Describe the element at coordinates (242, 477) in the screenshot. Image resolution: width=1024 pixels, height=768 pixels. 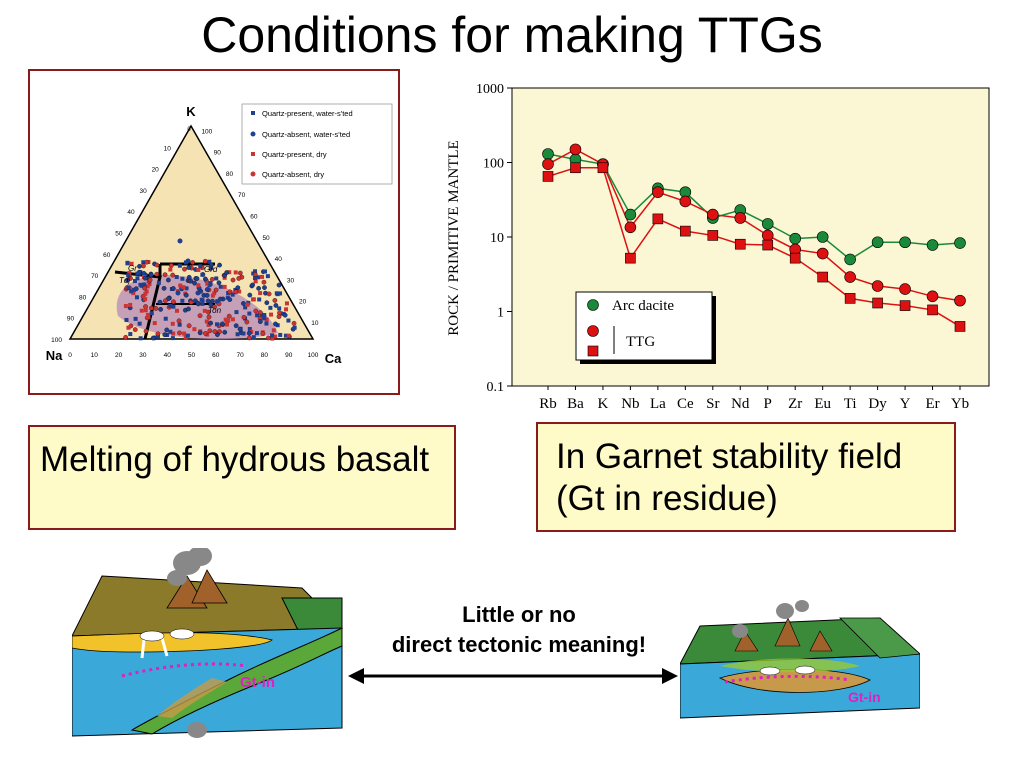
I see `hydrous-basalt-box: Melting of hydrous basalt` at that location.